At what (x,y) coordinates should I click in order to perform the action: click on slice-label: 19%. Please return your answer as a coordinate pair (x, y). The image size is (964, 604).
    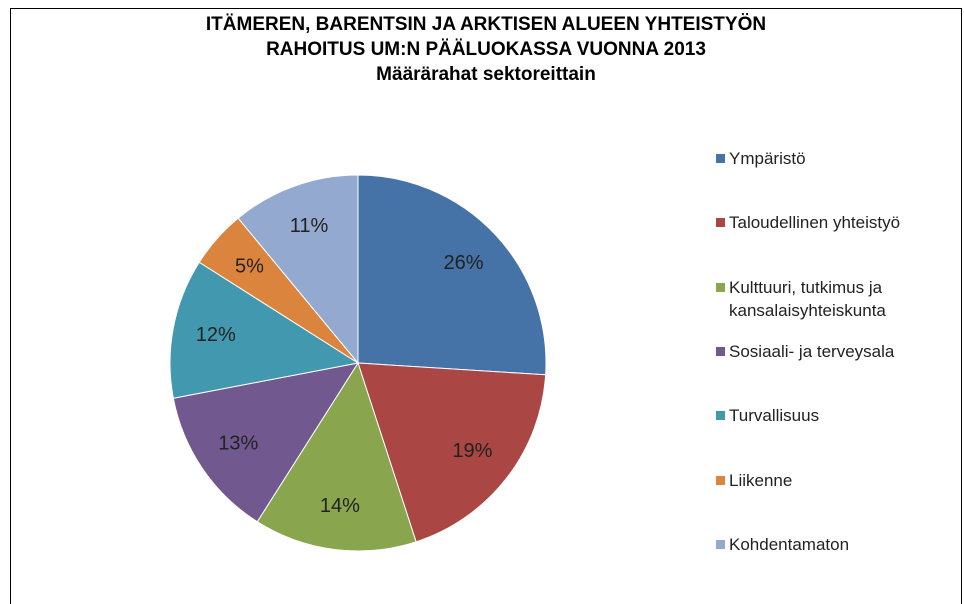
    Looking at the image, I should click on (472, 451).